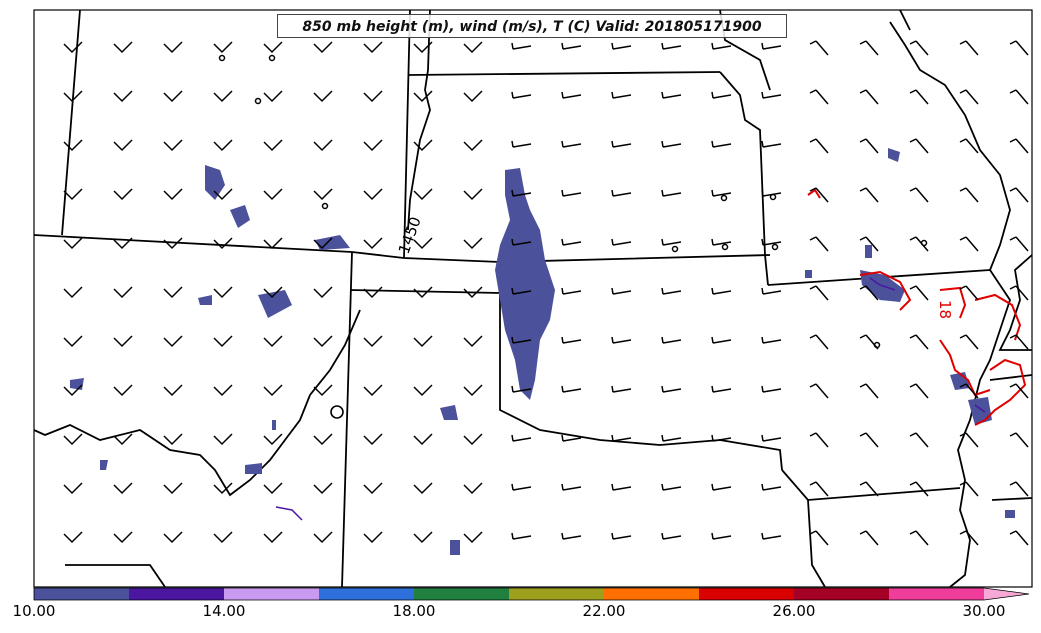 This screenshot has width=1041, height=633. I want to click on colorbar-extend-arrow, so click(1006, 594).